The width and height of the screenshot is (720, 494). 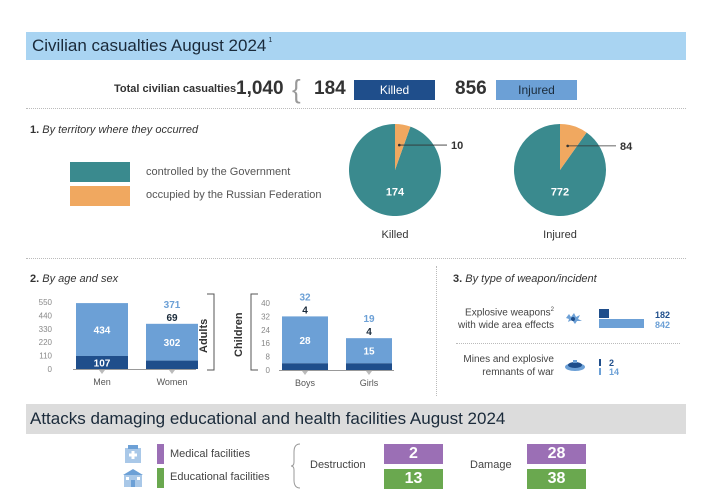 What do you see at coordinates (172, 364) in the screenshot?
I see `bar-killed-women` at bounding box center [172, 364].